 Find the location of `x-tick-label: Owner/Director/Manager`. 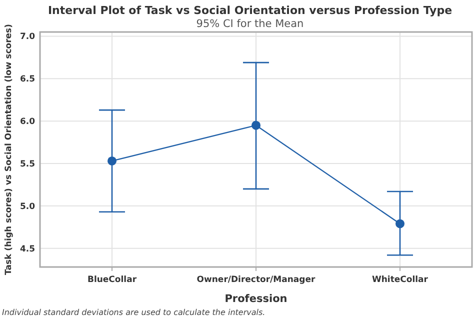

x-tick-label: Owner/Director/Manager is located at coordinates (256, 280).